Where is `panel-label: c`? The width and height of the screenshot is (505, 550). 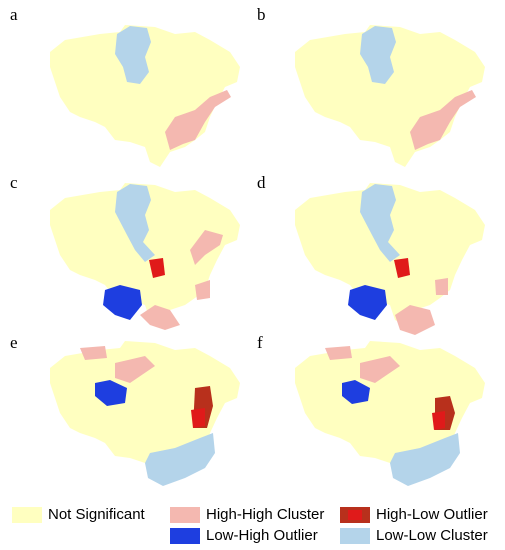
panel-label: c is located at coordinates (14, 182).